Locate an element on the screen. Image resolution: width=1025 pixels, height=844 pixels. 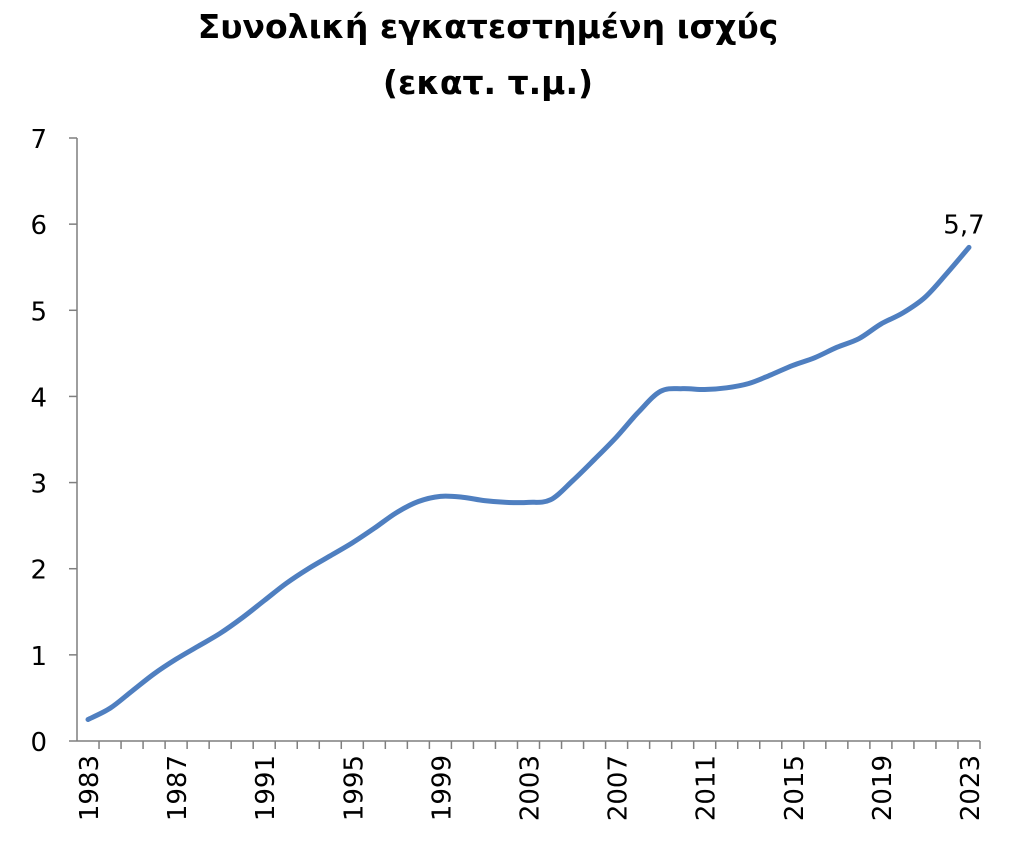
chart-title: Συνολική εγκατεστημένη ισχύς is located at coordinates (488, 26).